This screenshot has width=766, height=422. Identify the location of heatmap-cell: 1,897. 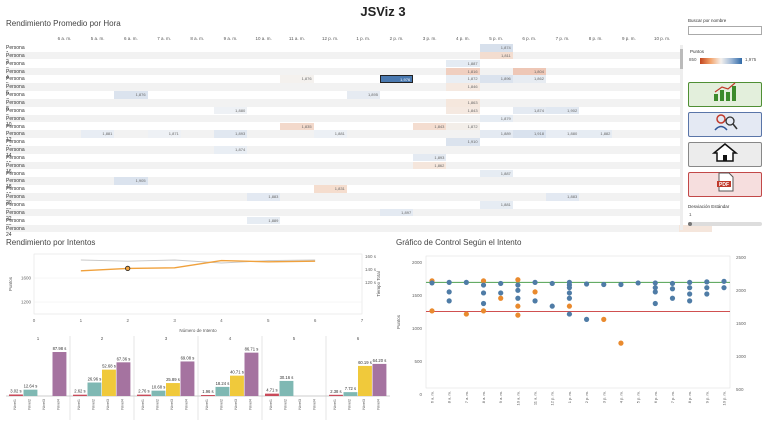
(397, 212).